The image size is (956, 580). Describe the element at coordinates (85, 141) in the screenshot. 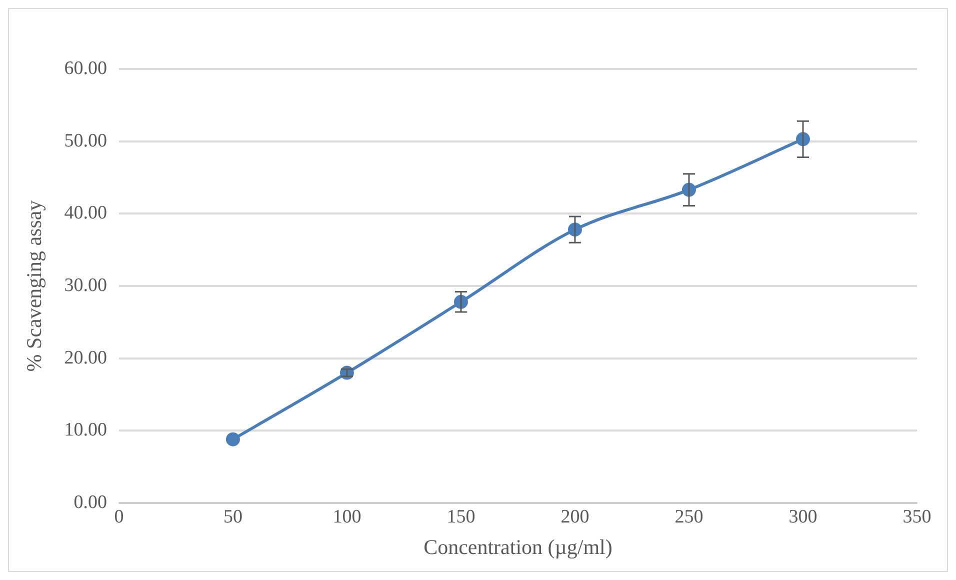

I see `y-tick-label: 50.00` at that location.